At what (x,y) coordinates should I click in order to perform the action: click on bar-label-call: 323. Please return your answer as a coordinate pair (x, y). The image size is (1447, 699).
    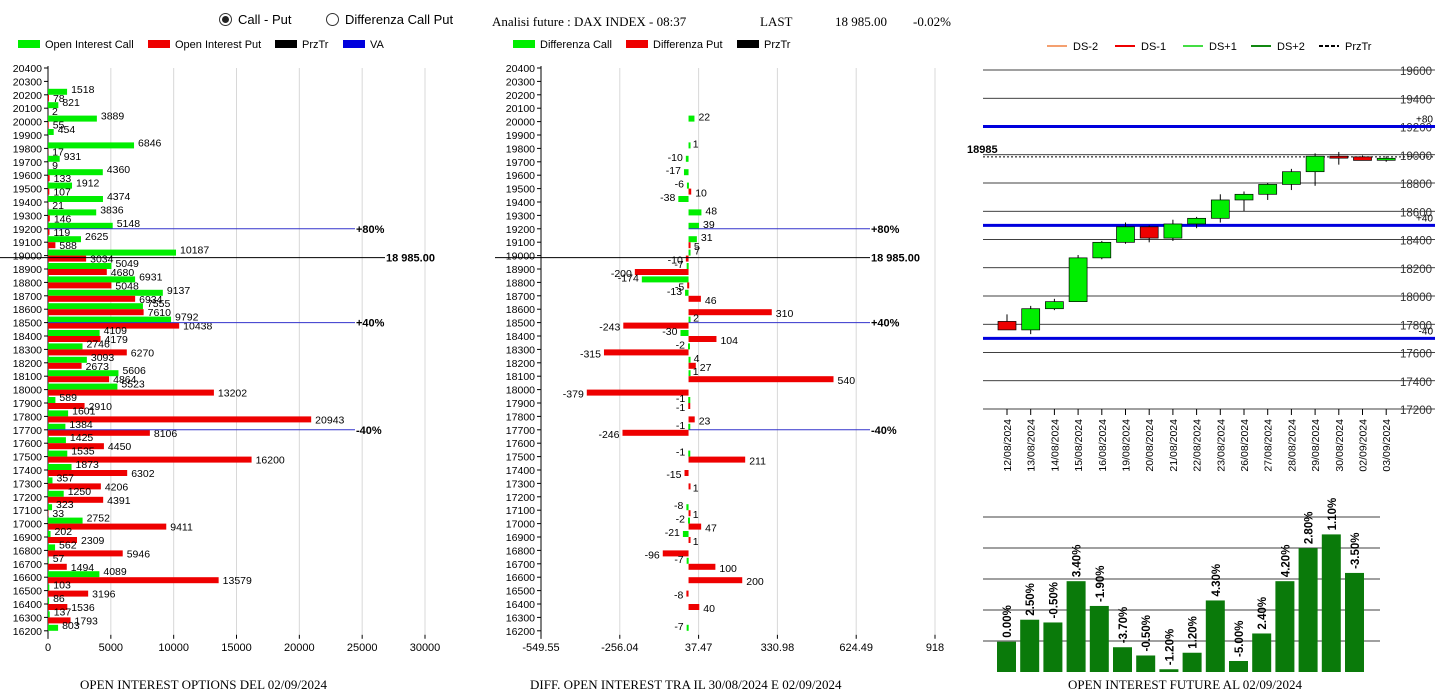
    Looking at the image, I should click on (65, 505).